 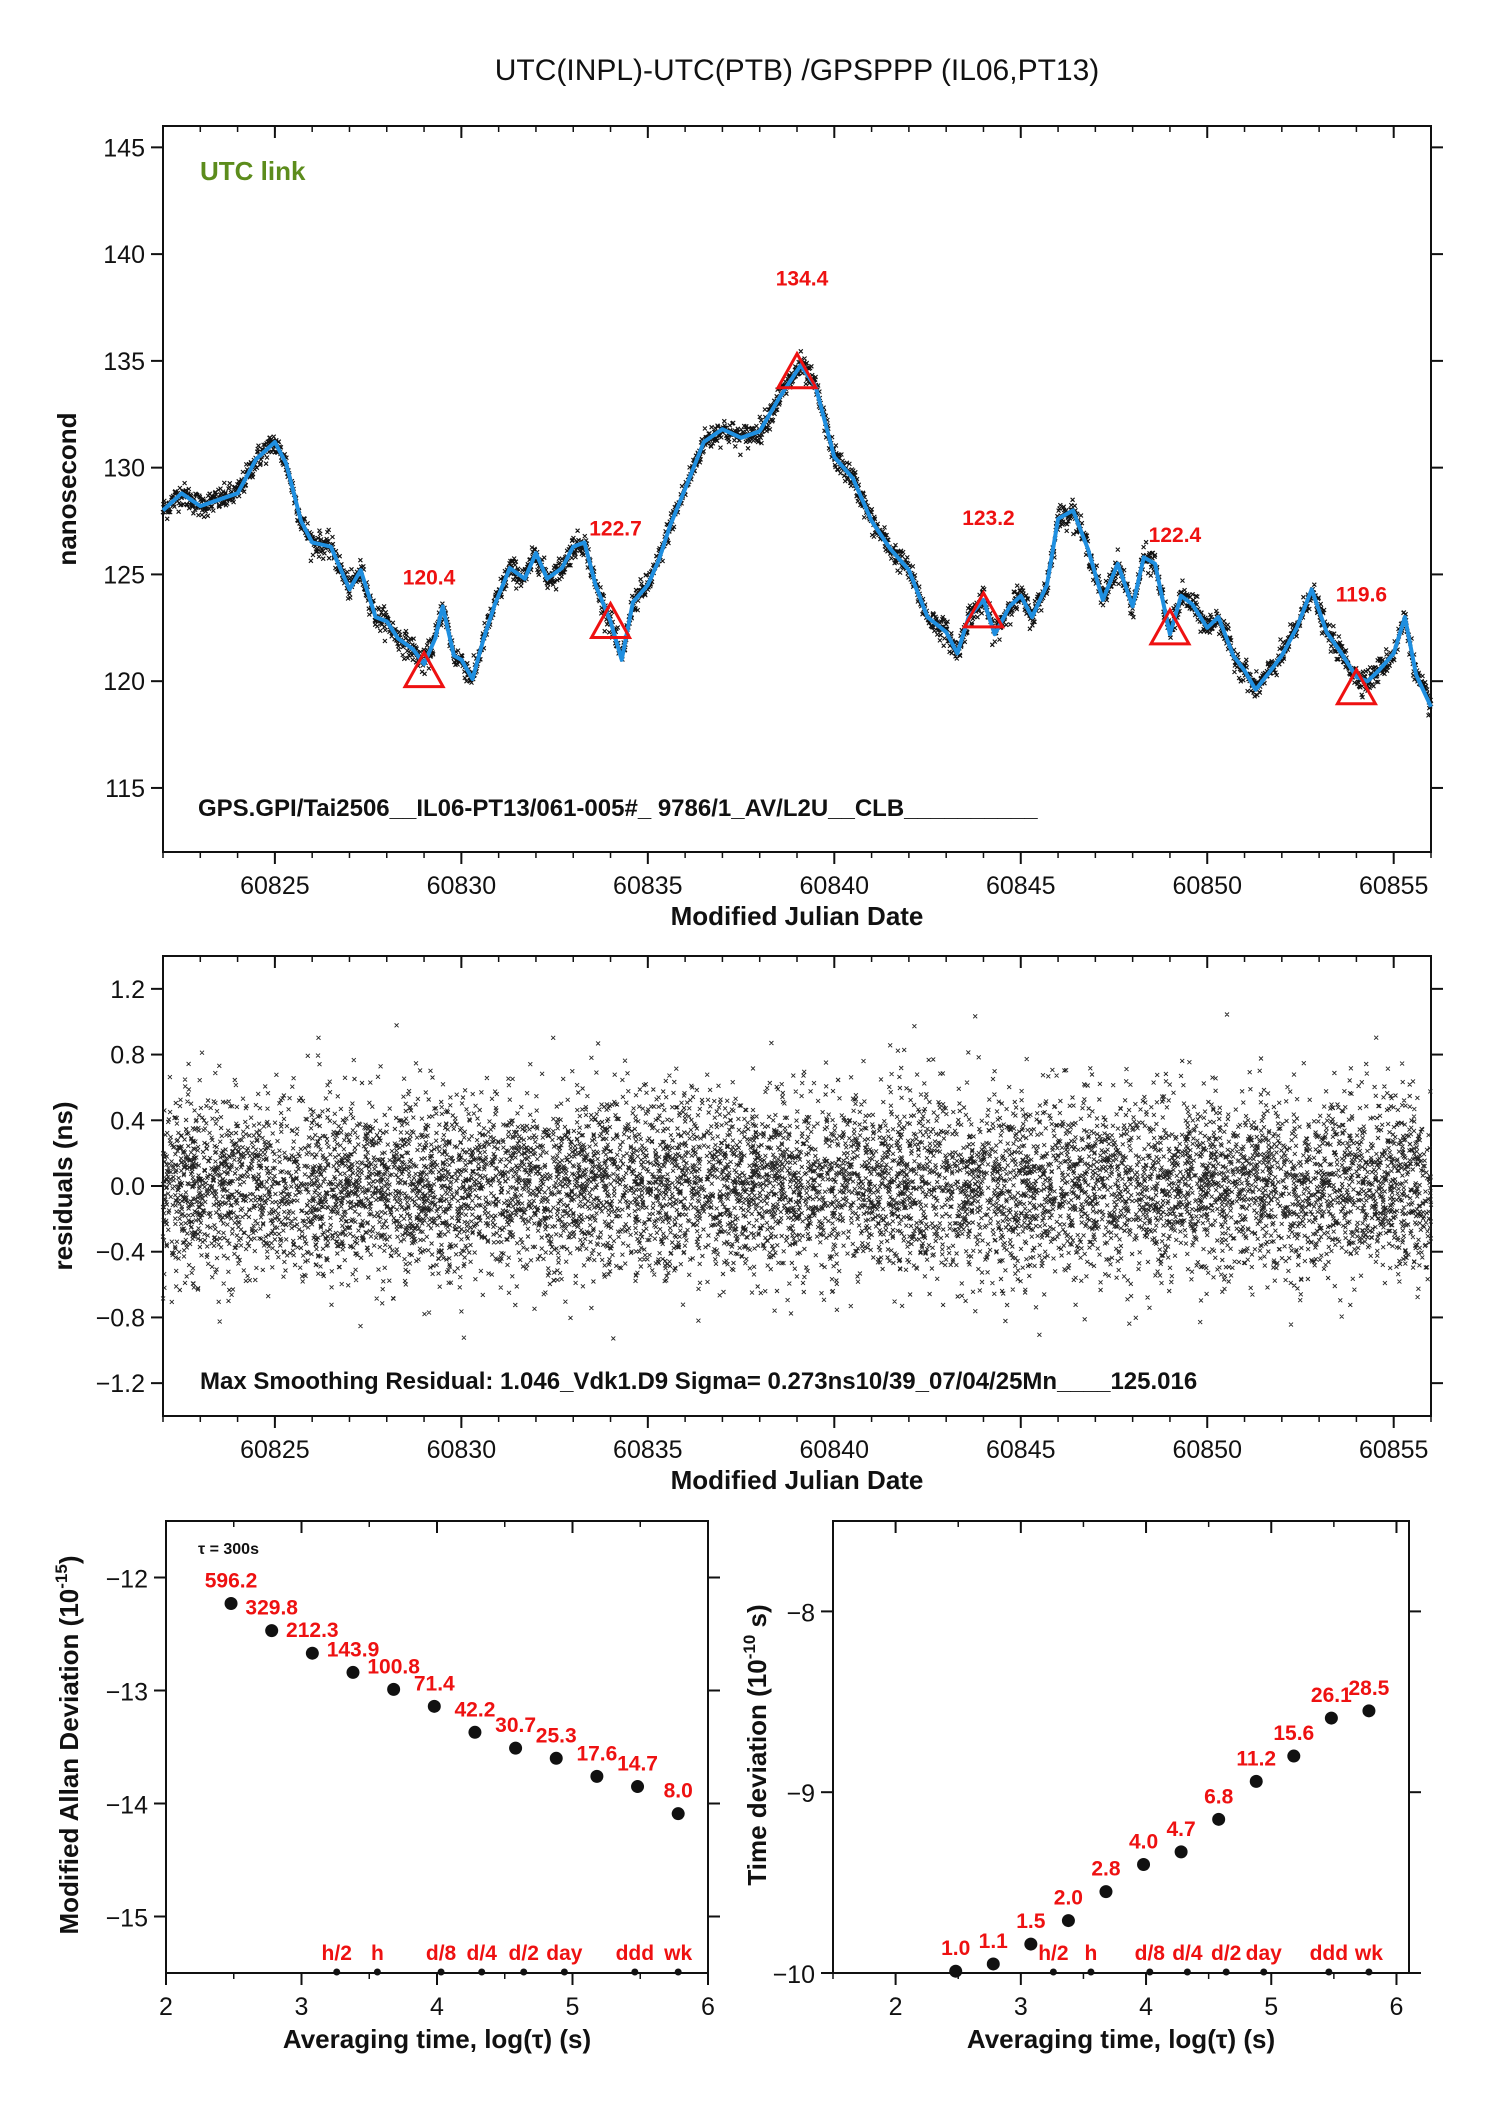 I want to click on tdev-value-label: 15.6, so click(x=1293, y=1733).